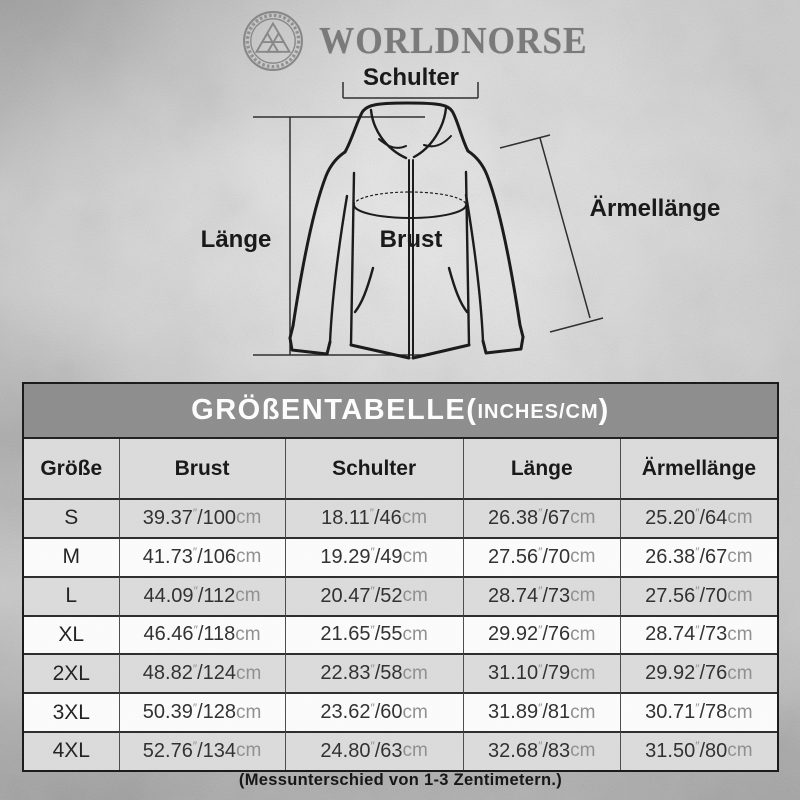  I want to click on aermellaenge-cell: 28.74 ″/73 cm, so click(698, 634).